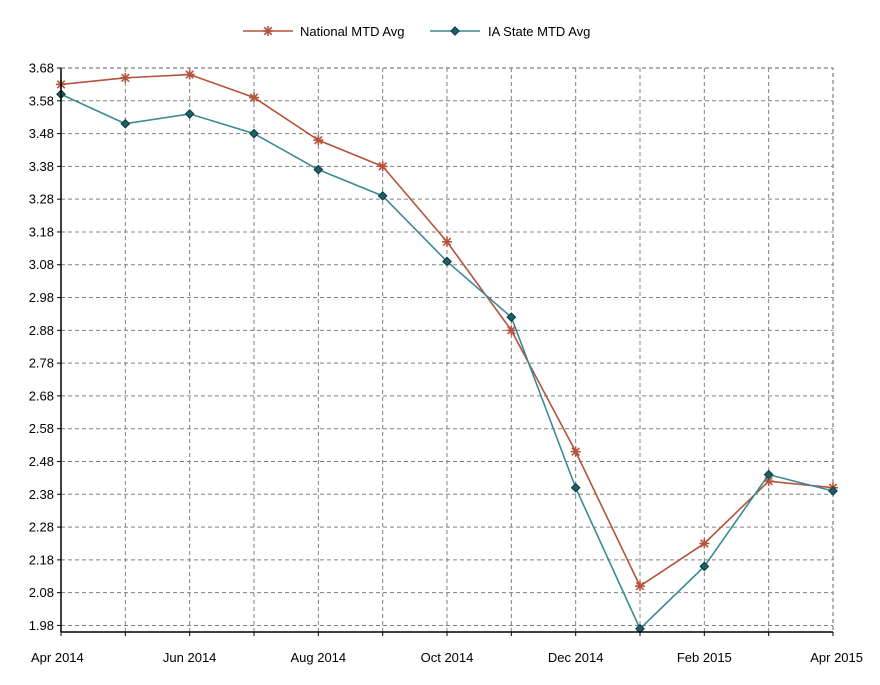 The image size is (880, 685). I want to click on y-tick-label: 2.18, so click(41, 559).